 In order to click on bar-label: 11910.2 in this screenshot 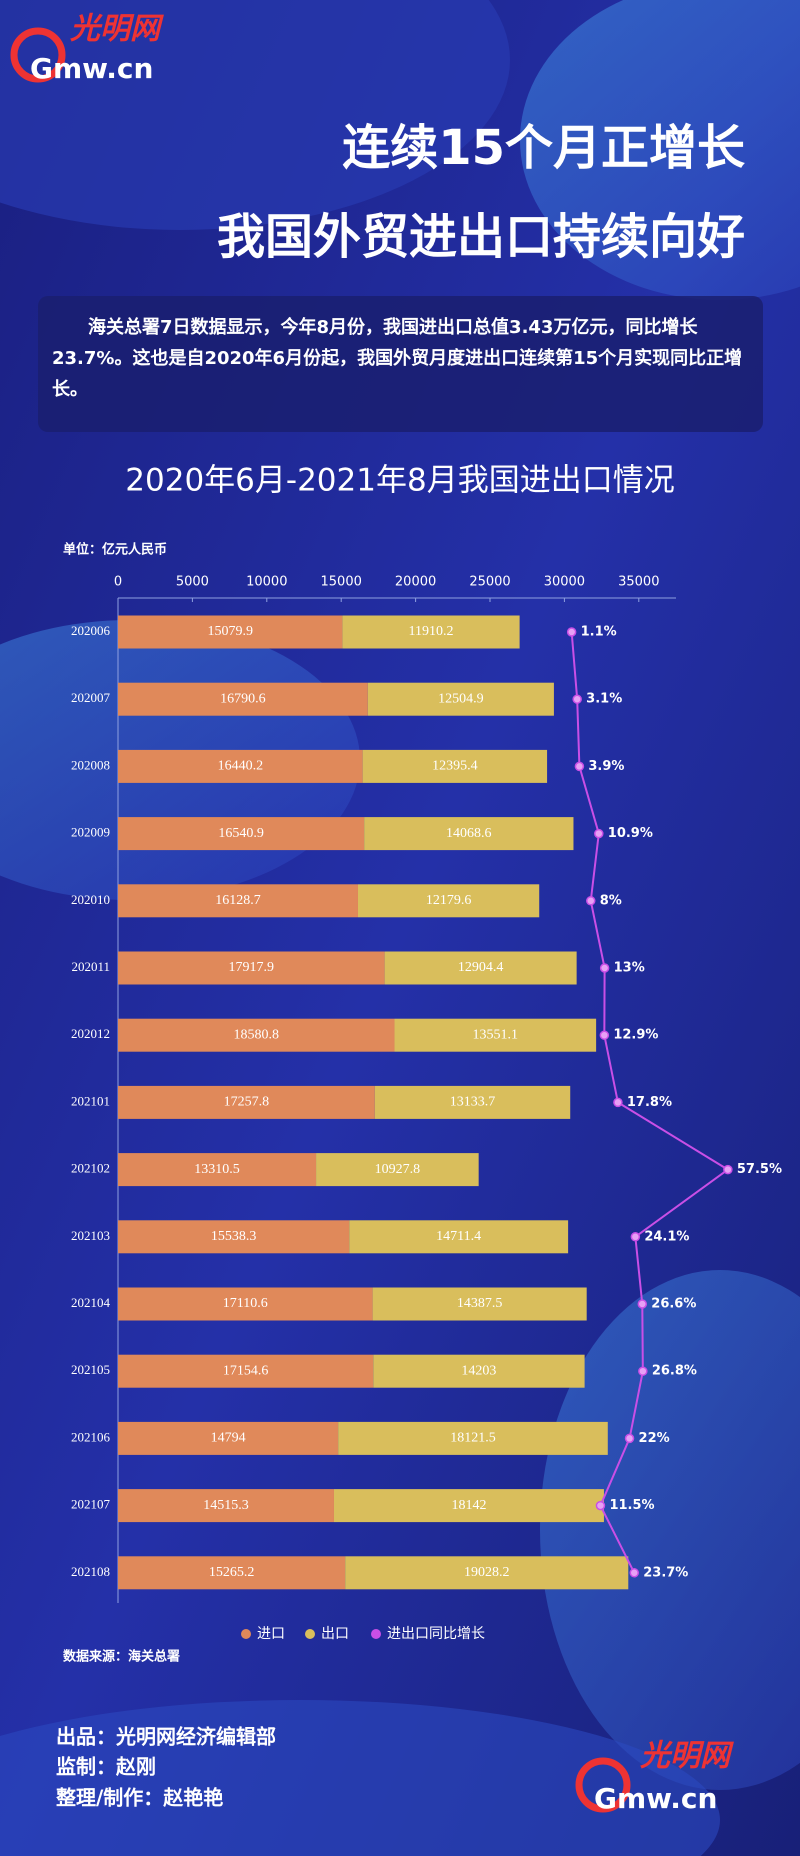, I will do `click(431, 631)`.